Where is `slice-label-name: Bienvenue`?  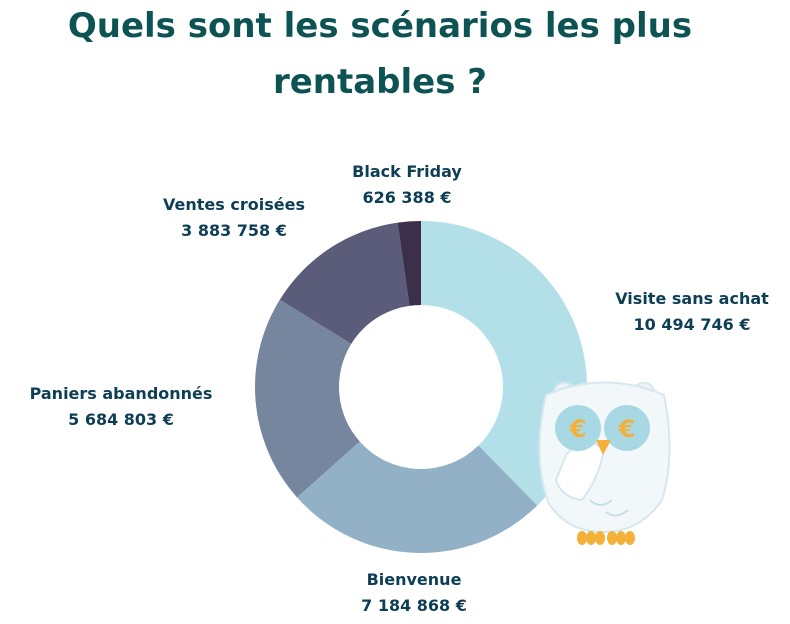 slice-label-name: Bienvenue is located at coordinates (414, 579).